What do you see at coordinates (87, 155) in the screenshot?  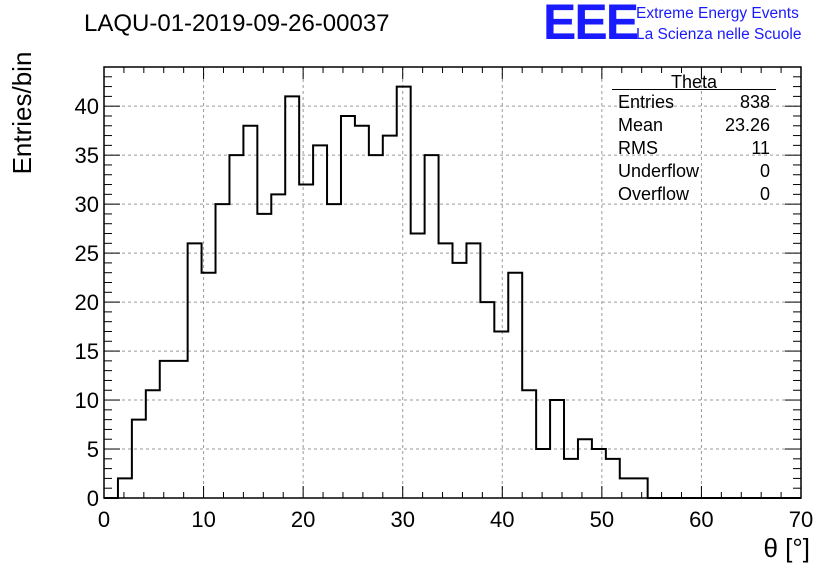 I see `y-tick-label: 35` at bounding box center [87, 155].